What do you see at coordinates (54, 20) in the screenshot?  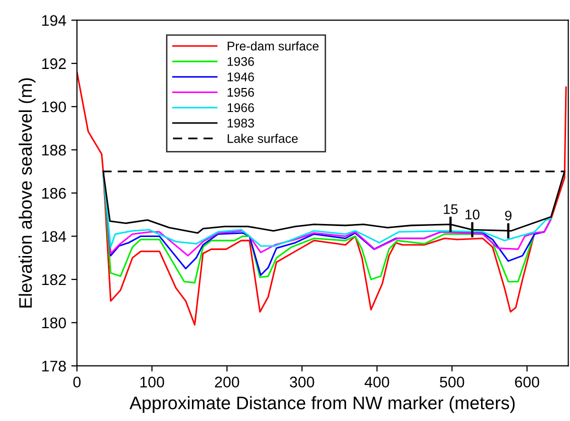 I see `y-tick-label: 194` at bounding box center [54, 20].